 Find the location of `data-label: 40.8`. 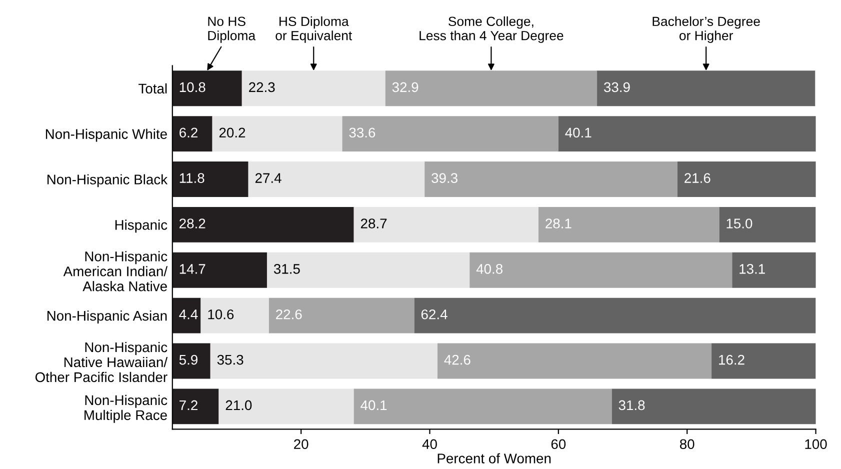

data-label: 40.8 is located at coordinates (489, 269).